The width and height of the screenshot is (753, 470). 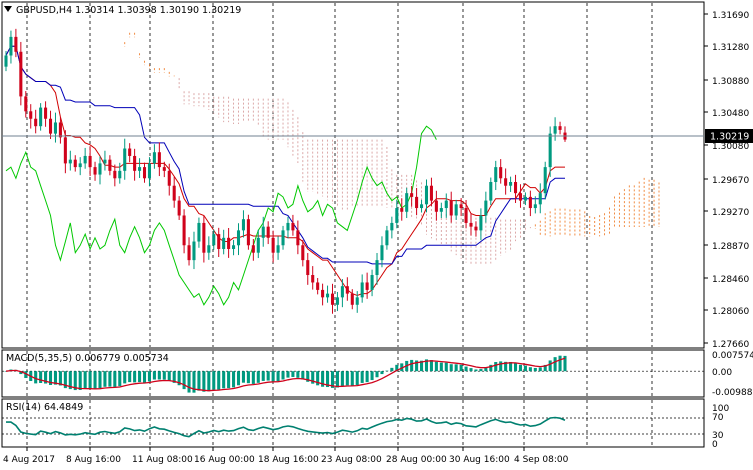 What do you see at coordinates (730, 345) in the screenshot?
I see `price-label: 1.27660` at bounding box center [730, 345].